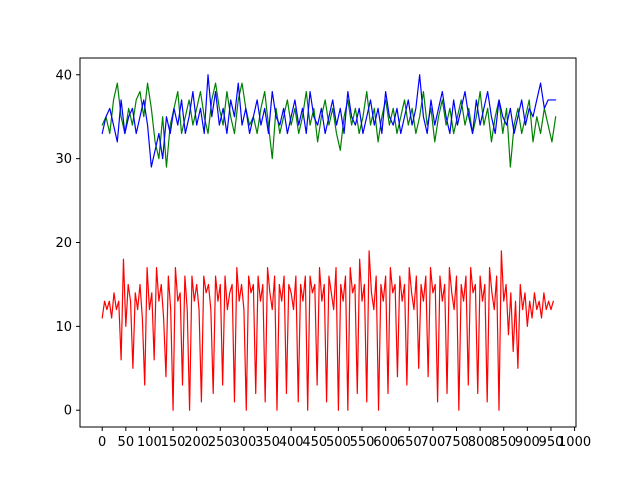  Describe the element at coordinates (432, 442) in the screenshot. I see `x-tick-label: 700` at that location.